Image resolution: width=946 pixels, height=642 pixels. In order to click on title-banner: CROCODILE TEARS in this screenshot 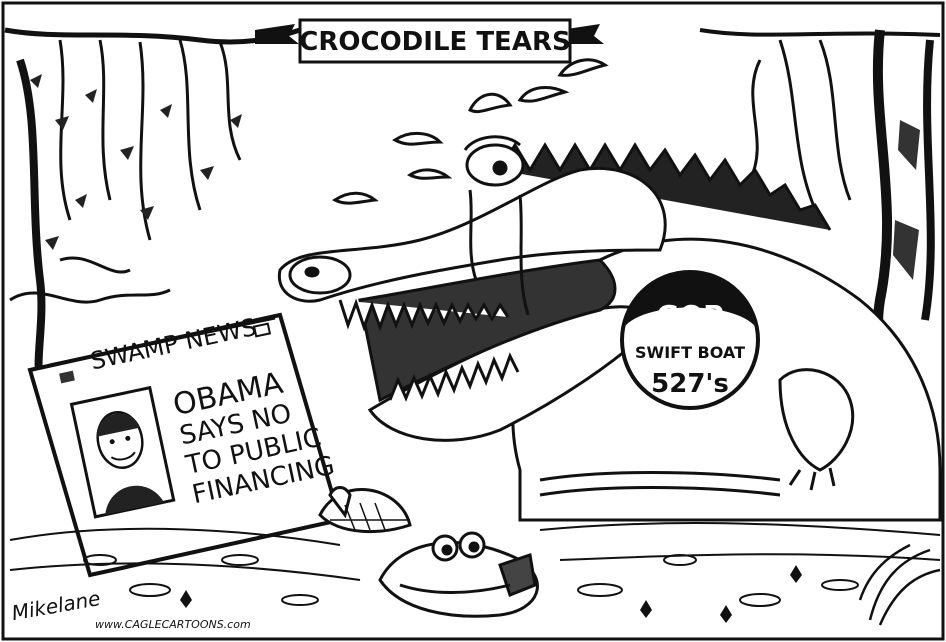, I will do `click(429, 41)`.